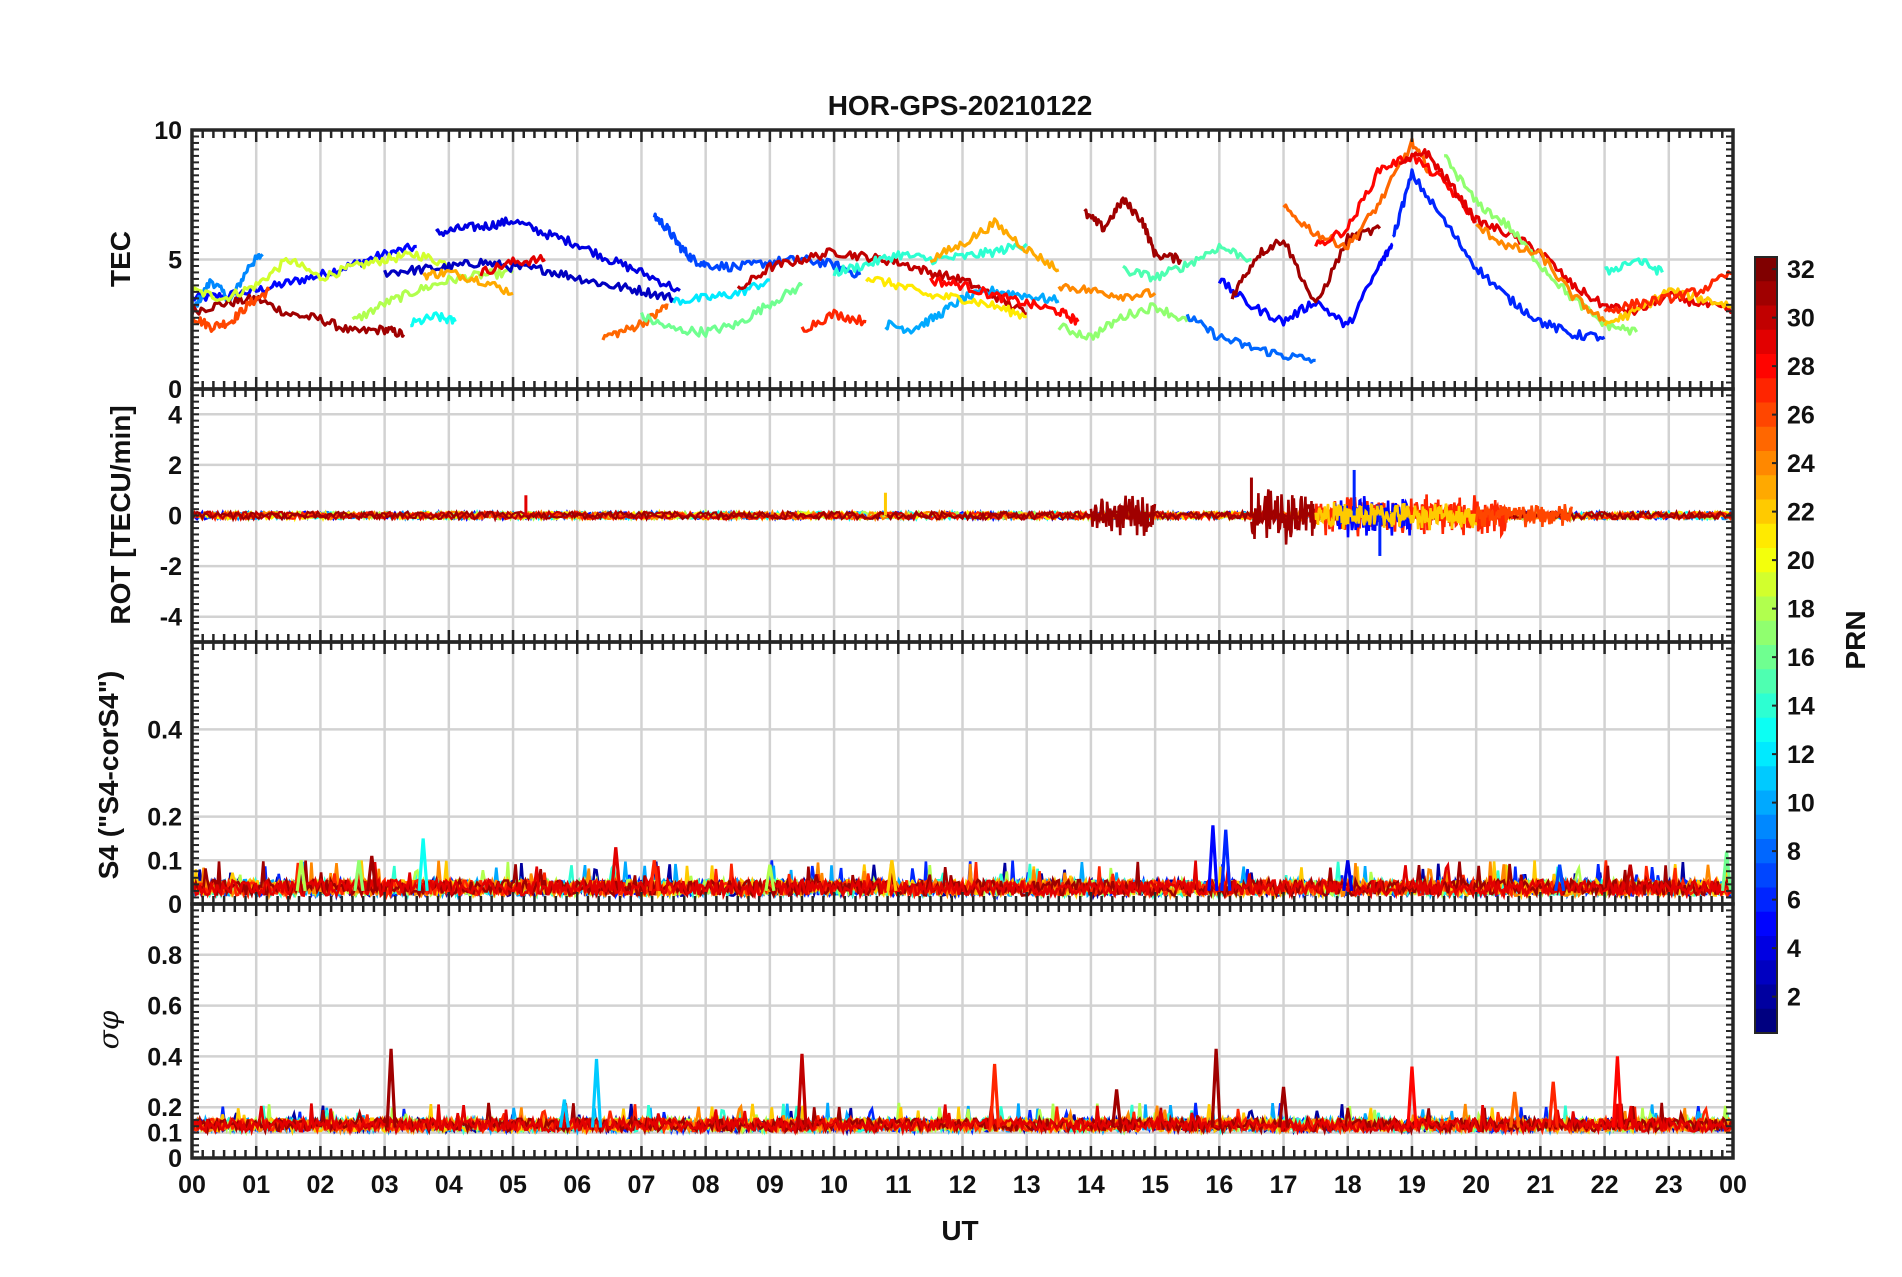 This screenshot has width=1902, height=1277. I want to click on y-tick-label: -4, so click(171, 618).